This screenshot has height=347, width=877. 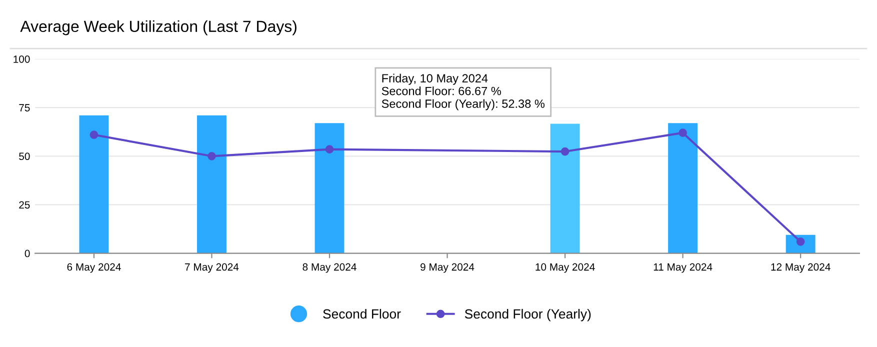 I want to click on y-tick-label: 0, so click(x=27, y=254).